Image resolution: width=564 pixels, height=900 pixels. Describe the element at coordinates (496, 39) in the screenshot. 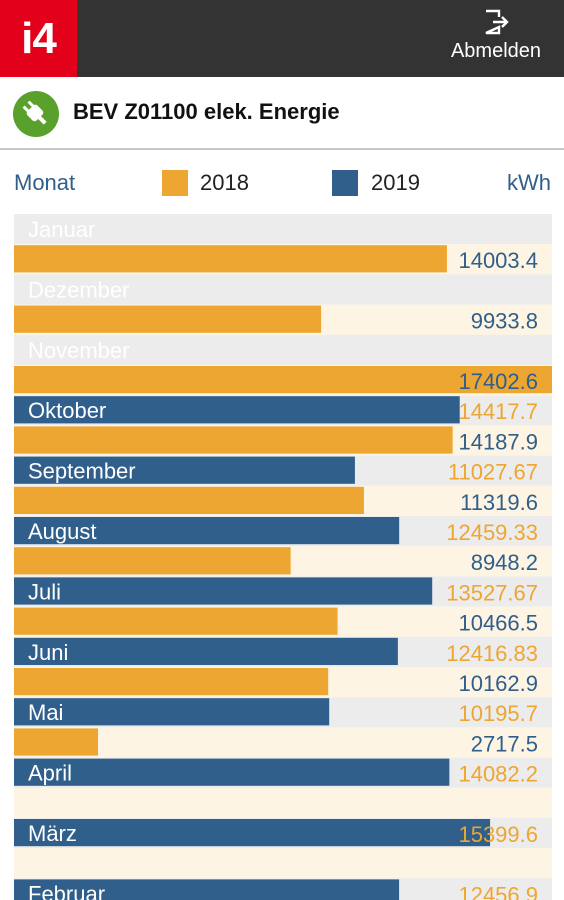

I see `logout-button: Abmelden` at that location.